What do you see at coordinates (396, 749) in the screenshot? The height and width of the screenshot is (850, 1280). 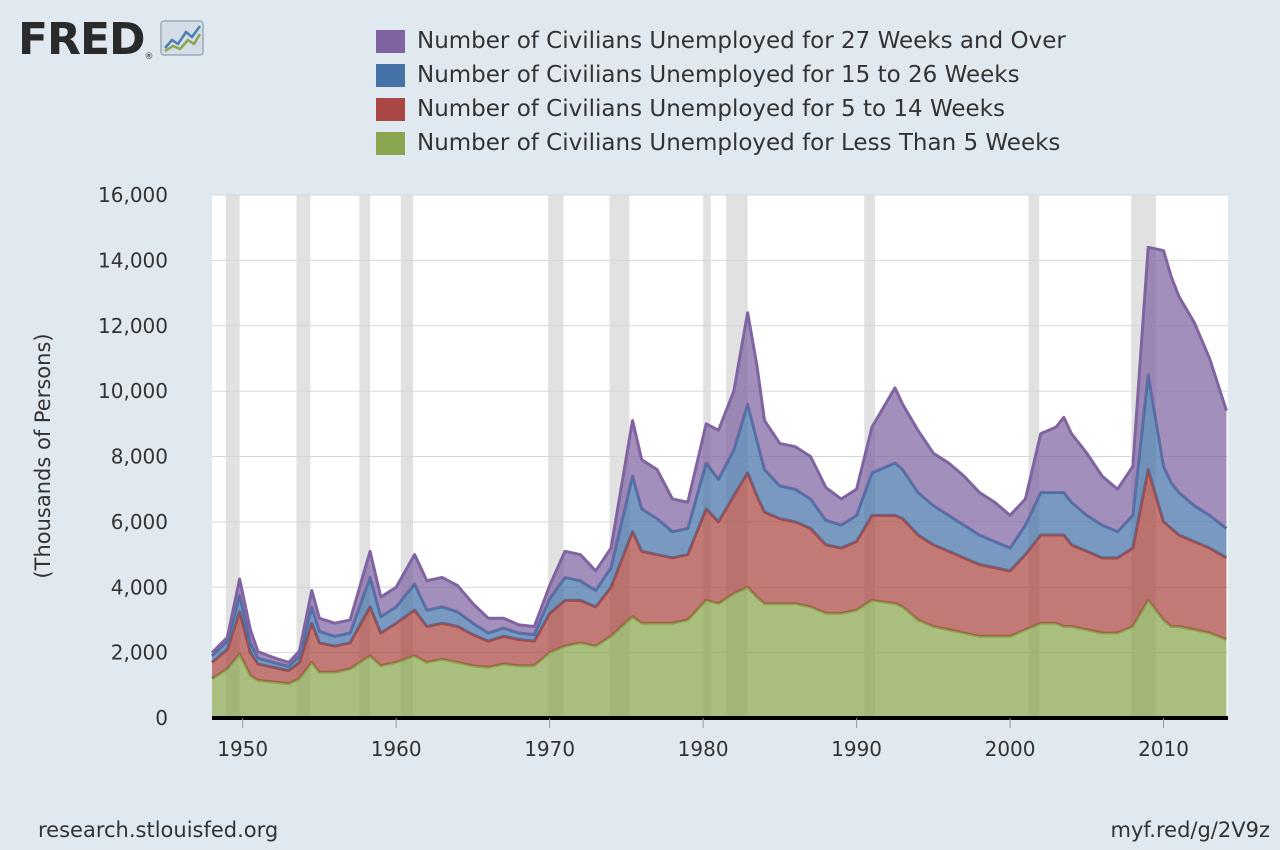 I see `x-tick-label: 1960` at bounding box center [396, 749].